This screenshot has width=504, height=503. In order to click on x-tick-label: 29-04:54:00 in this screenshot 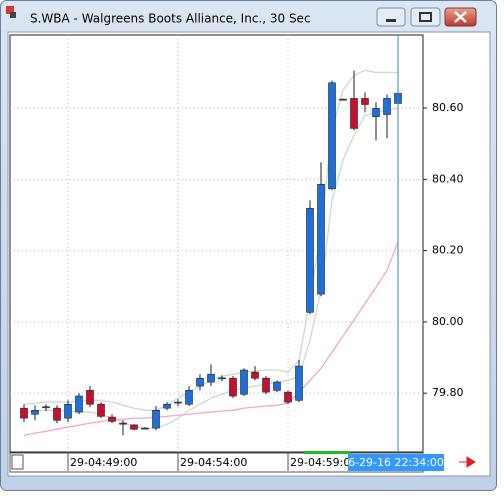, I will do `click(213, 462)`.